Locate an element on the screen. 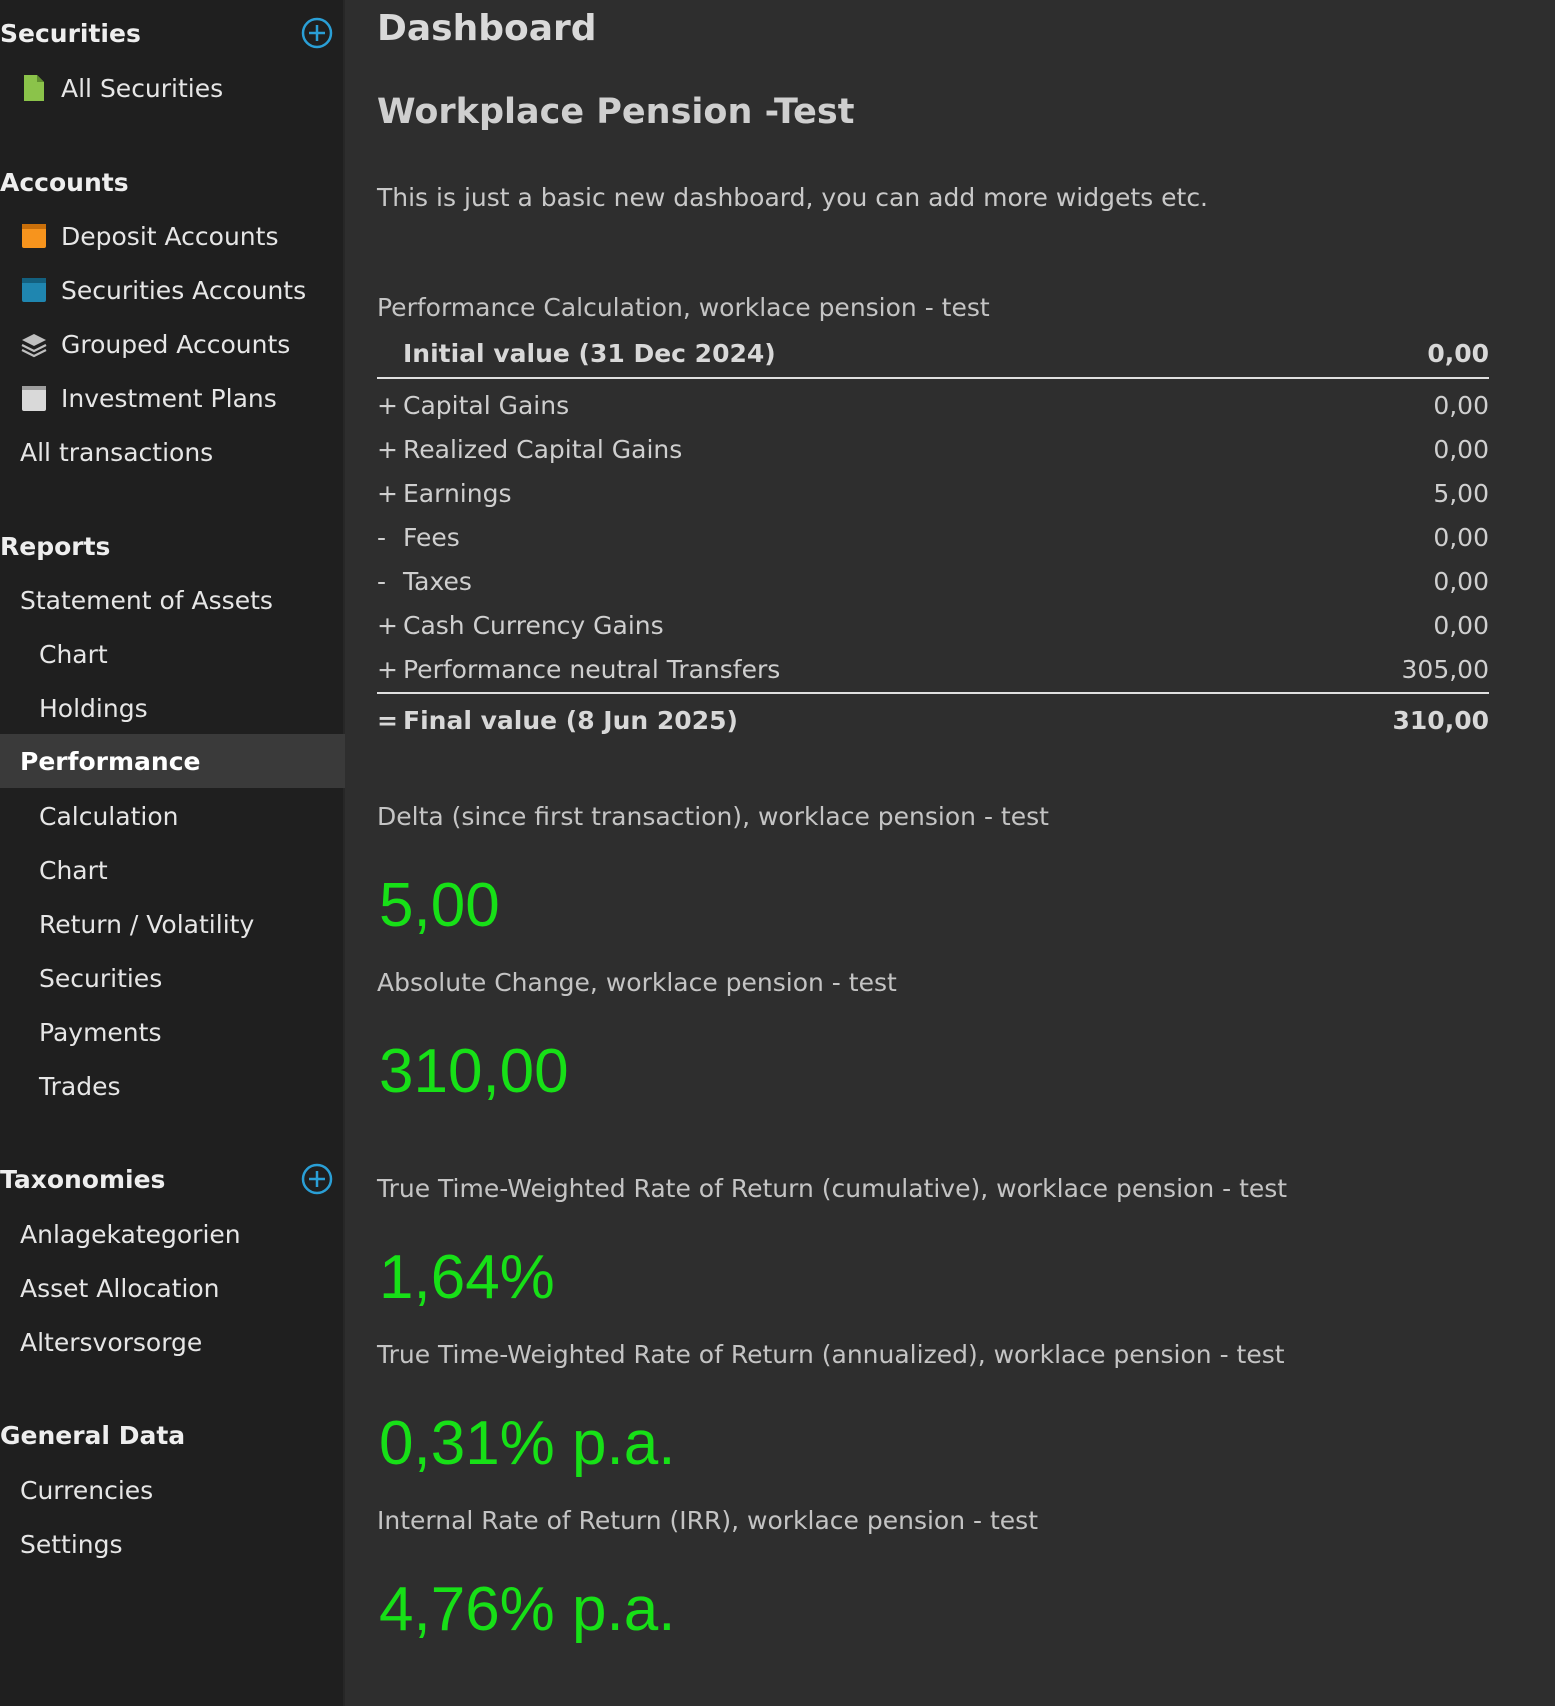 Image resolution: width=1555 pixels, height=1706 pixels. realized-capital-gains-row: + Realized Capital Gains 0,00 is located at coordinates (933, 449).